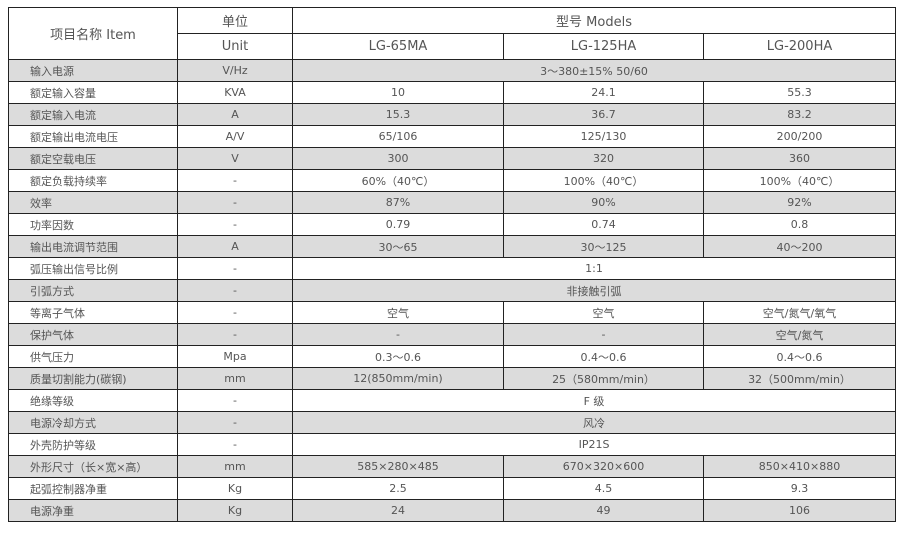 This screenshot has width=905, height=539. What do you see at coordinates (799, 378) in the screenshot?
I see `row-value: 32（500mm/min）` at bounding box center [799, 378].